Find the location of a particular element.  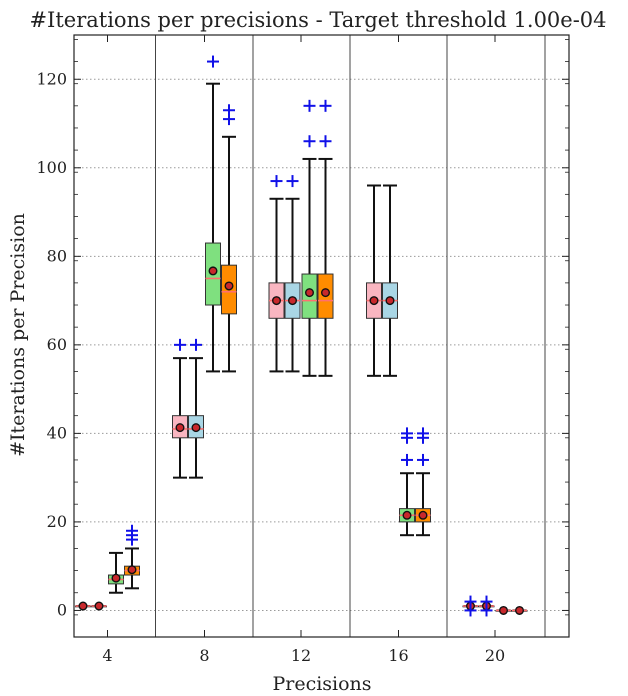

x-tick-label-16: 16 is located at coordinates (398, 655).